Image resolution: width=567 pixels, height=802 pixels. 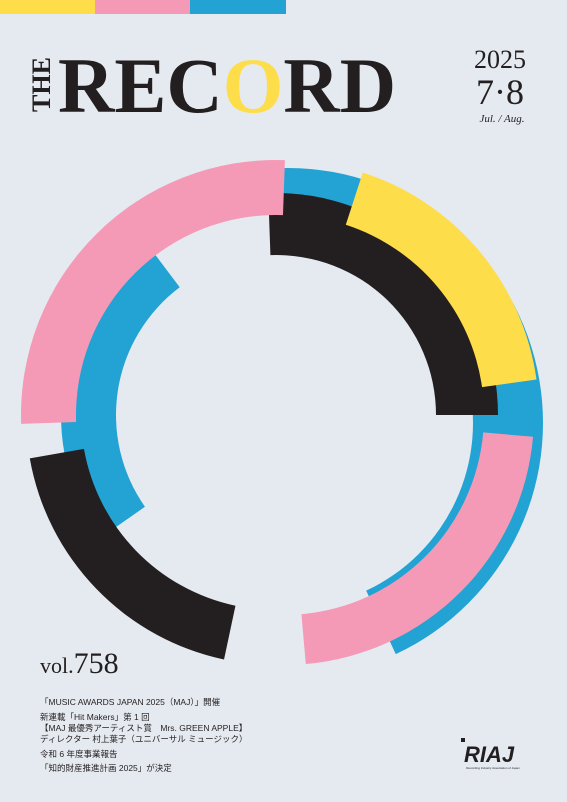 I want to click on masthead-title: RECORD, so click(x=227, y=85).